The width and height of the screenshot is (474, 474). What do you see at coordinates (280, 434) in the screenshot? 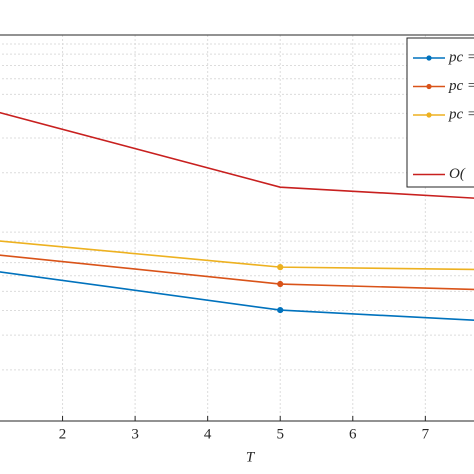
I see `x-tick-label: 5` at bounding box center [280, 434].